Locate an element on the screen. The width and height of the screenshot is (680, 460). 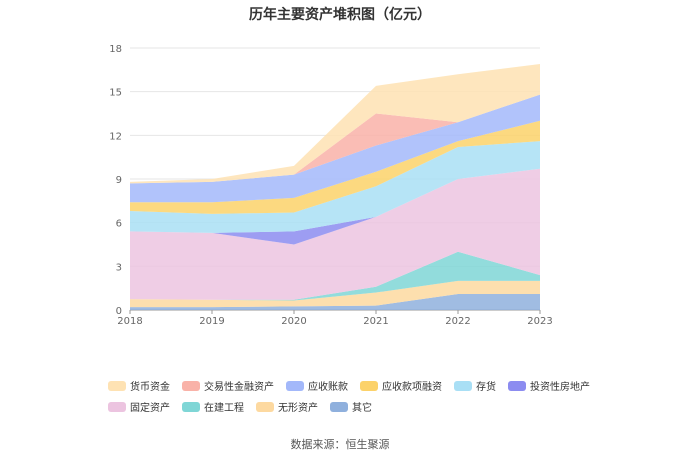
legend-item: 货币资金 is located at coordinates (139, 385).